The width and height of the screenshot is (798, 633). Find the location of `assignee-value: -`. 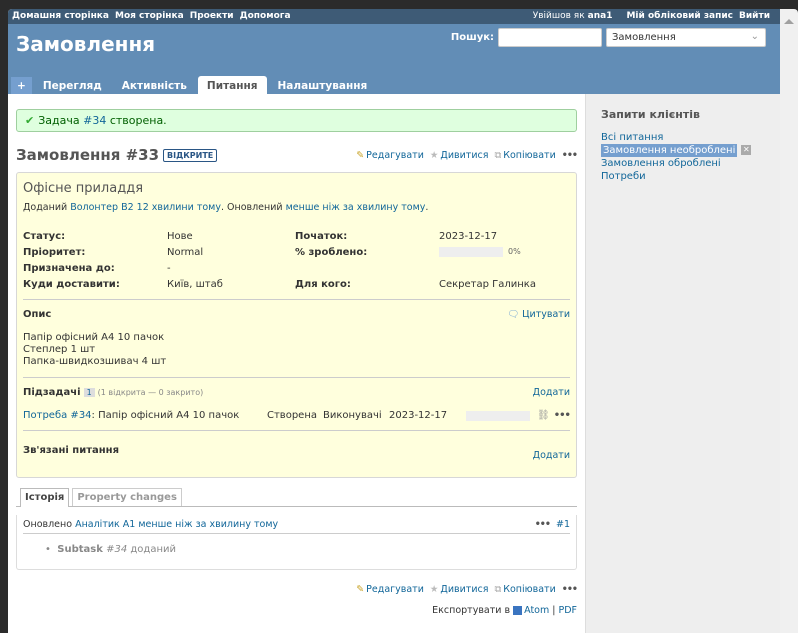

assignee-value: - is located at coordinates (169, 268).